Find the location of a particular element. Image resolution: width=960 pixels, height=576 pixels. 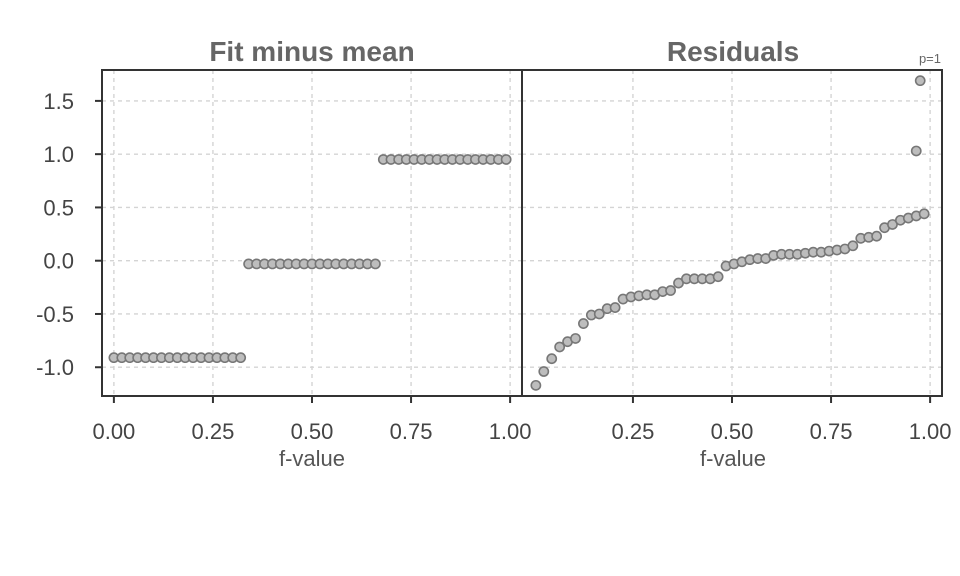

y-tick-label: -0.5 is located at coordinates (55, 314).